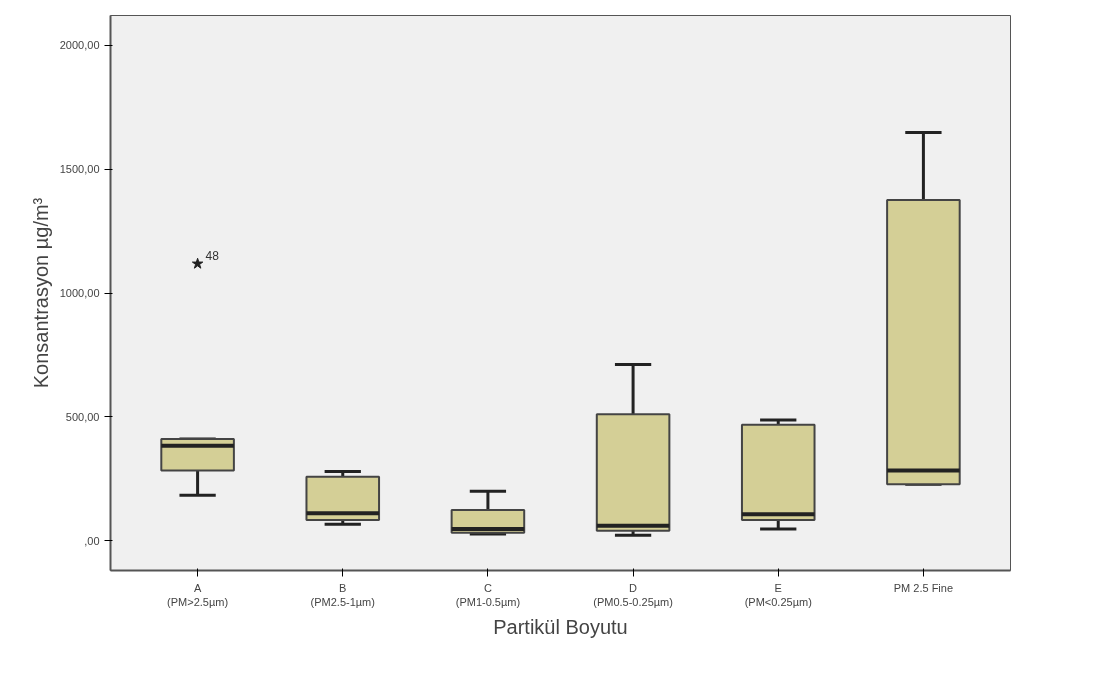 This screenshot has width=1099, height=685. What do you see at coordinates (212, 255) in the screenshot?
I see `annotation: 48` at bounding box center [212, 255].